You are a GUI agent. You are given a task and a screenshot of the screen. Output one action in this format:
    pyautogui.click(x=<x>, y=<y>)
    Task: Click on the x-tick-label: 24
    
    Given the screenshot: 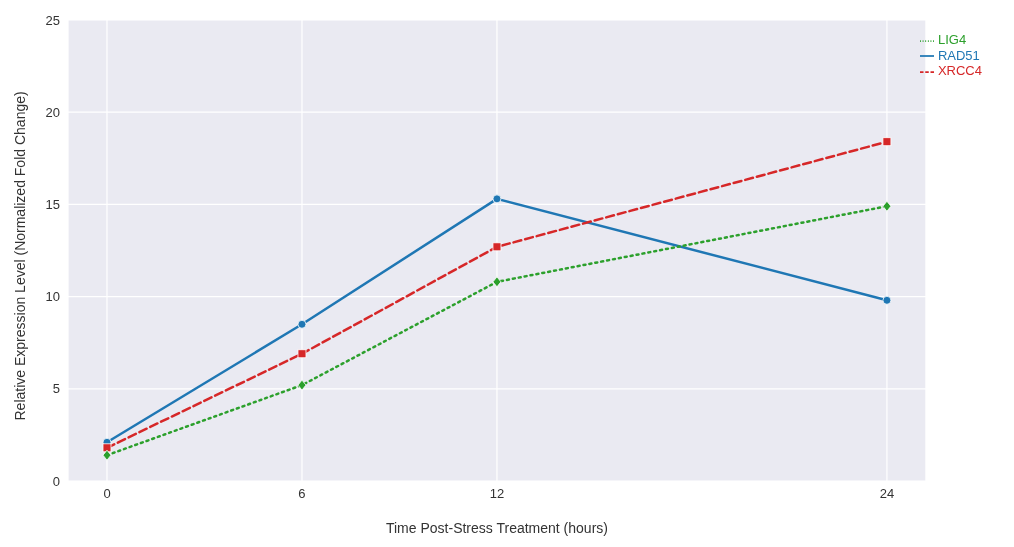 What is the action you would take?
    pyautogui.click(x=887, y=494)
    